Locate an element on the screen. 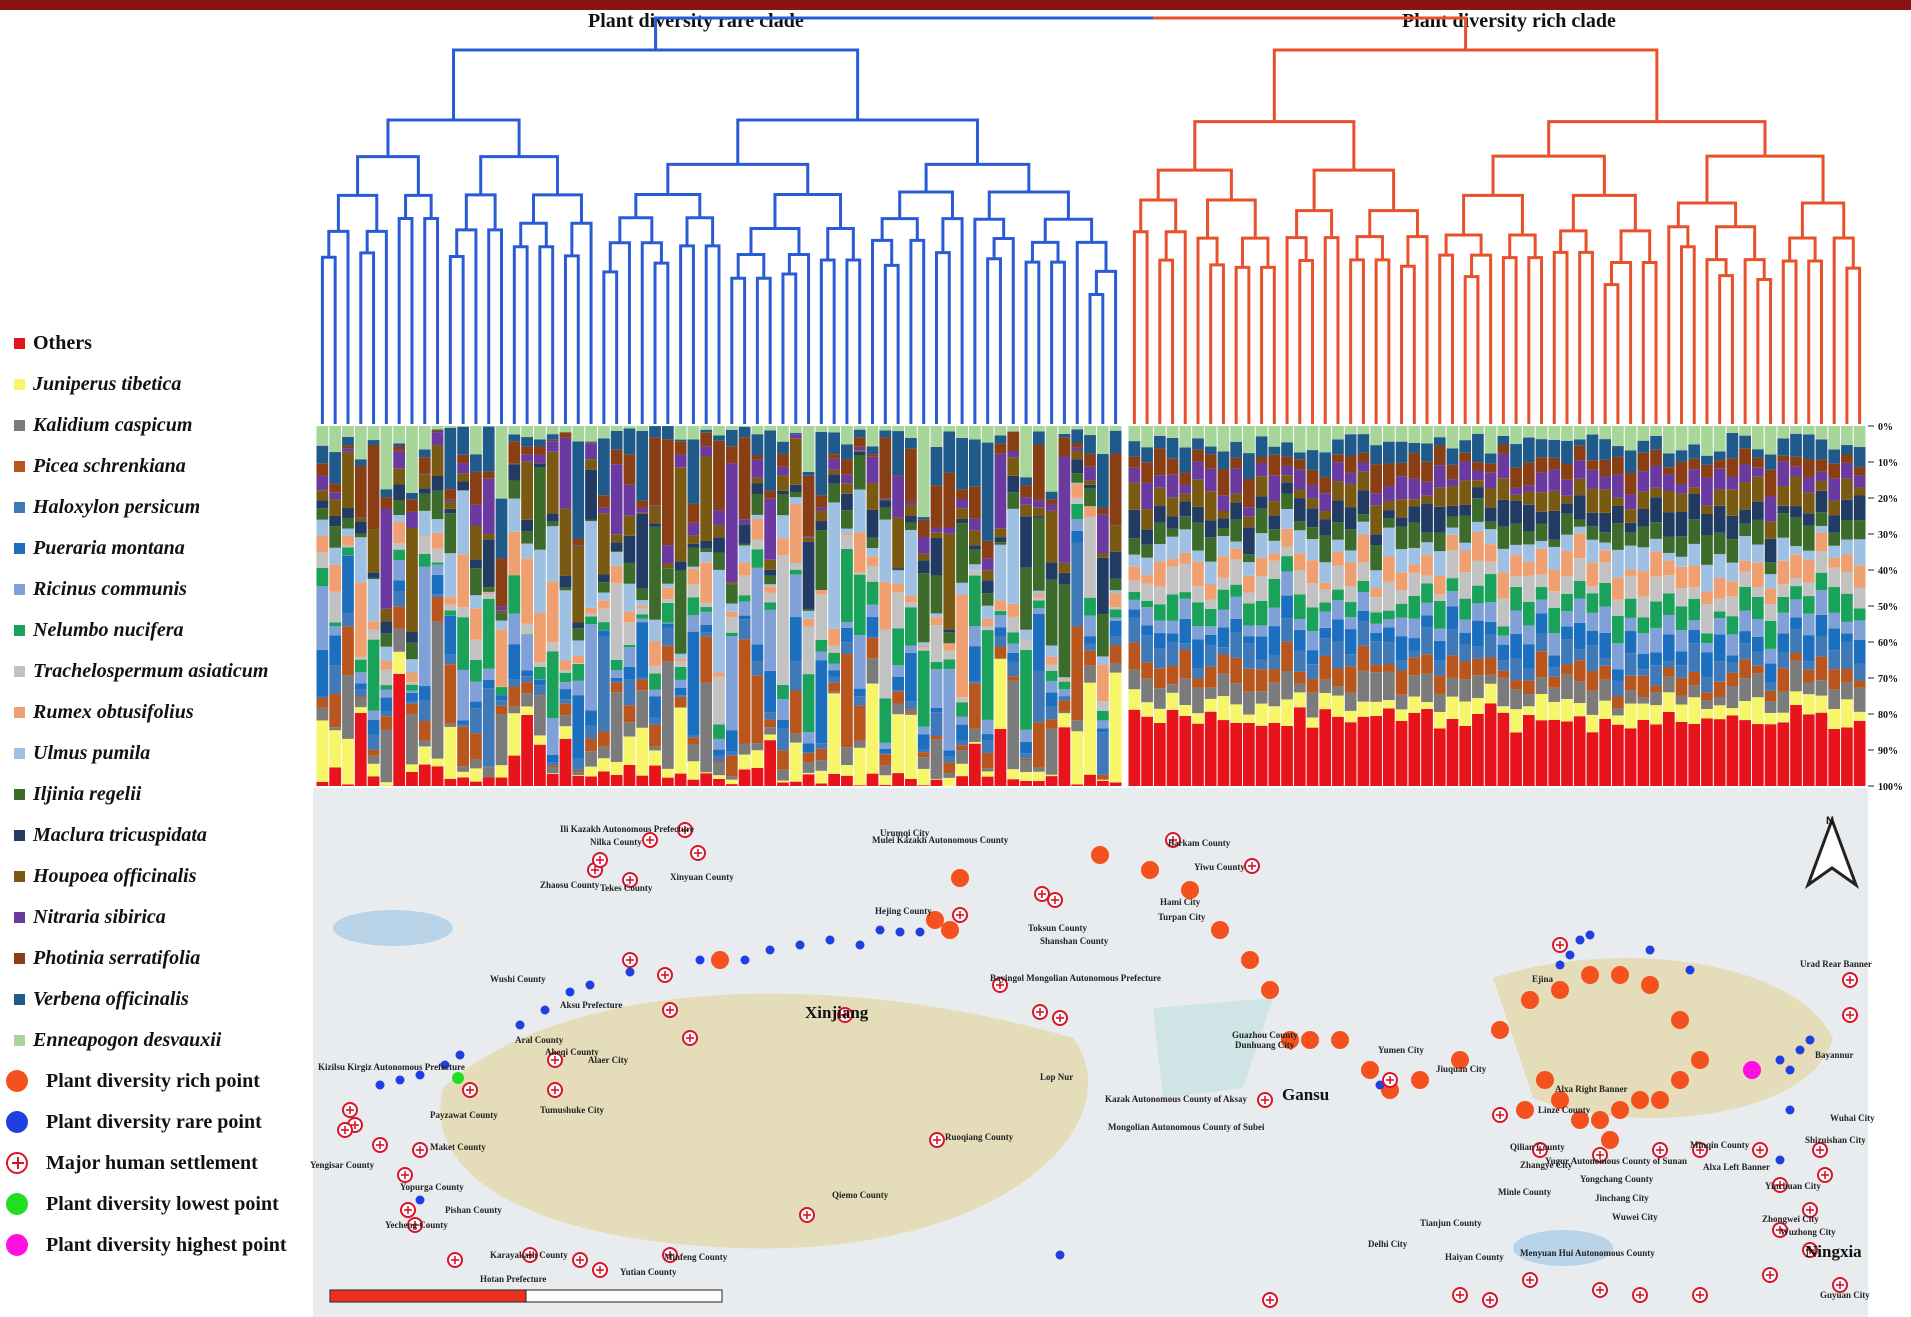 This screenshot has width=1911, height=1317. legend-marker-item: Plant diversity rare point is located at coordinates (134, 1122).